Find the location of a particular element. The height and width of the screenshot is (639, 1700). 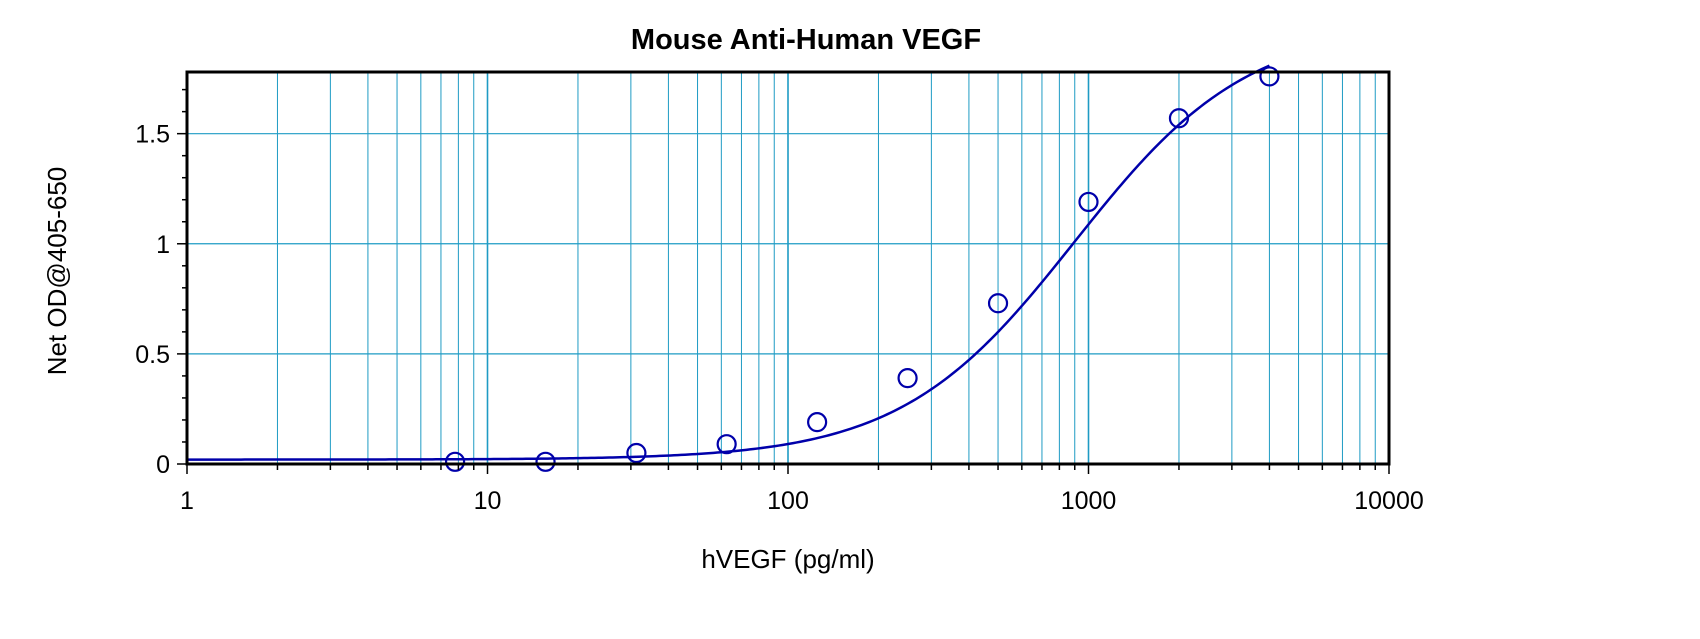

x-axis-label: hVEGF (pg/ml) is located at coordinates (787, 559).